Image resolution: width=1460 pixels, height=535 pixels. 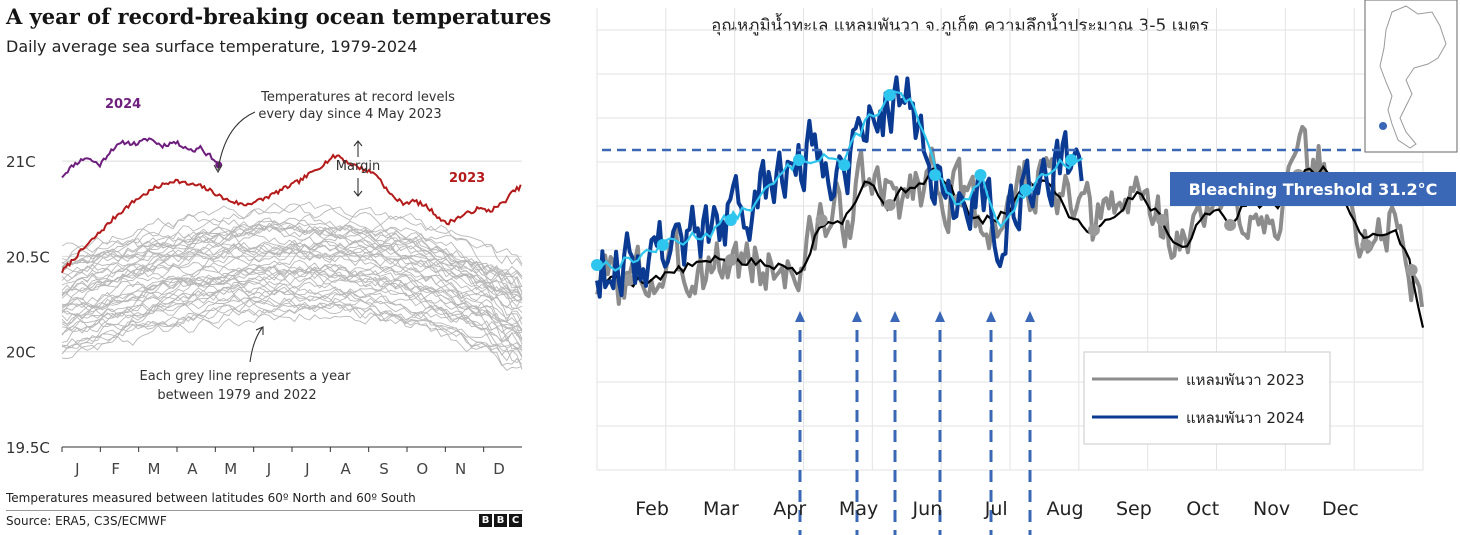 I want to click on annotation-record-arrowhead, so click(x=218, y=169).